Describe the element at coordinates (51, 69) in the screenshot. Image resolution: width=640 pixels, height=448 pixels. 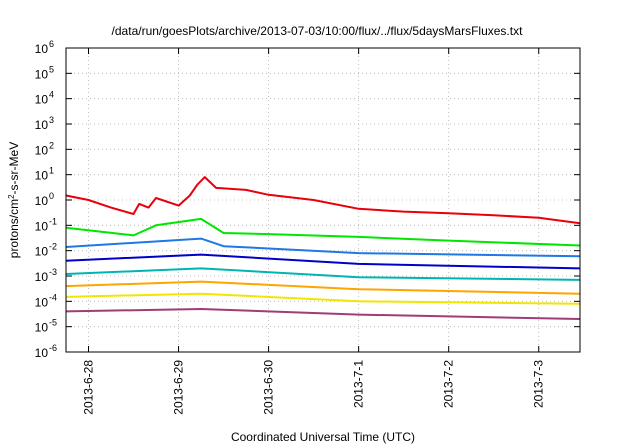
I see `y-tick-exponent: 5` at that location.